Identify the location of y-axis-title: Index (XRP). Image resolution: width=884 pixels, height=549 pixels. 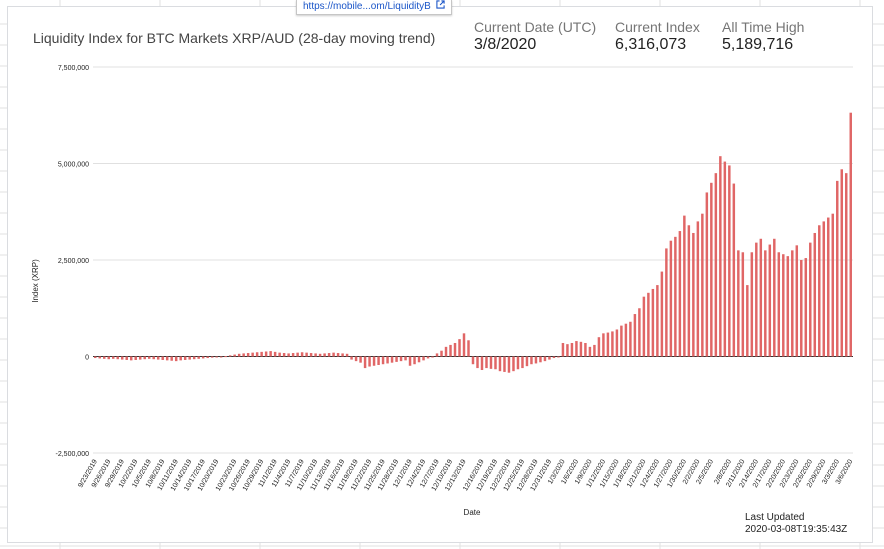
(35, 281).